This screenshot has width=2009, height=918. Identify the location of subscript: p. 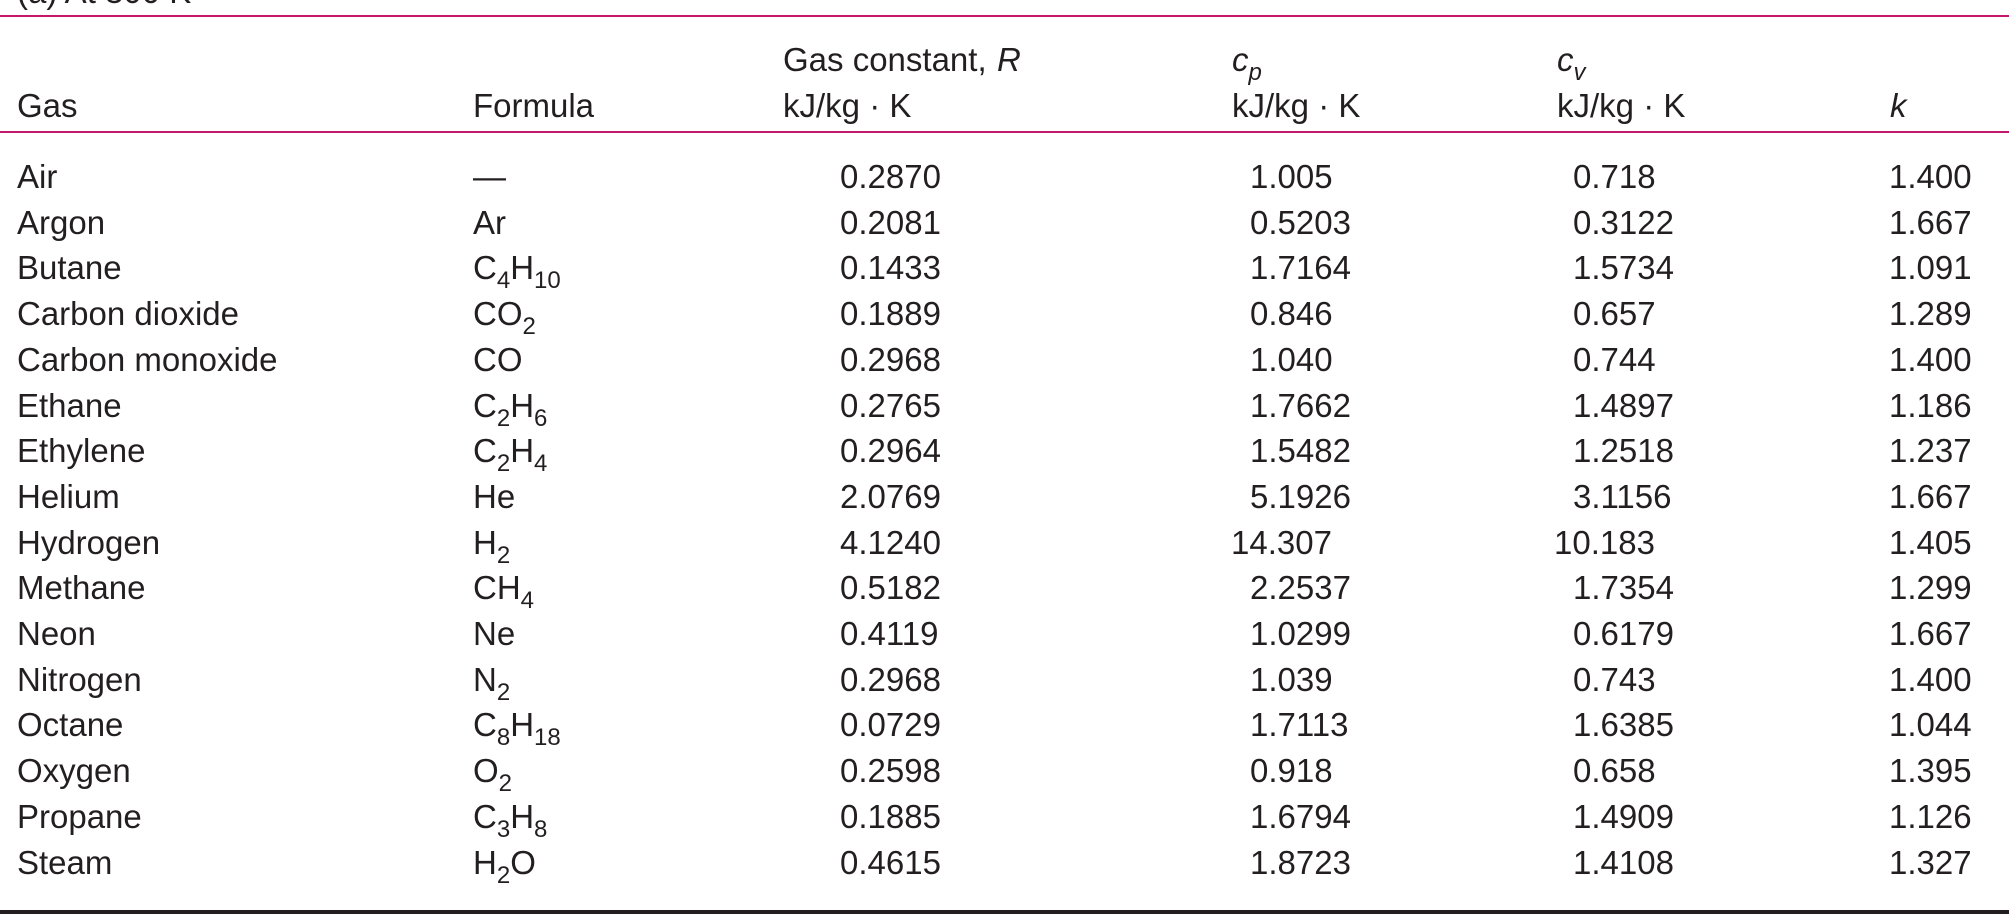
(1255, 72).